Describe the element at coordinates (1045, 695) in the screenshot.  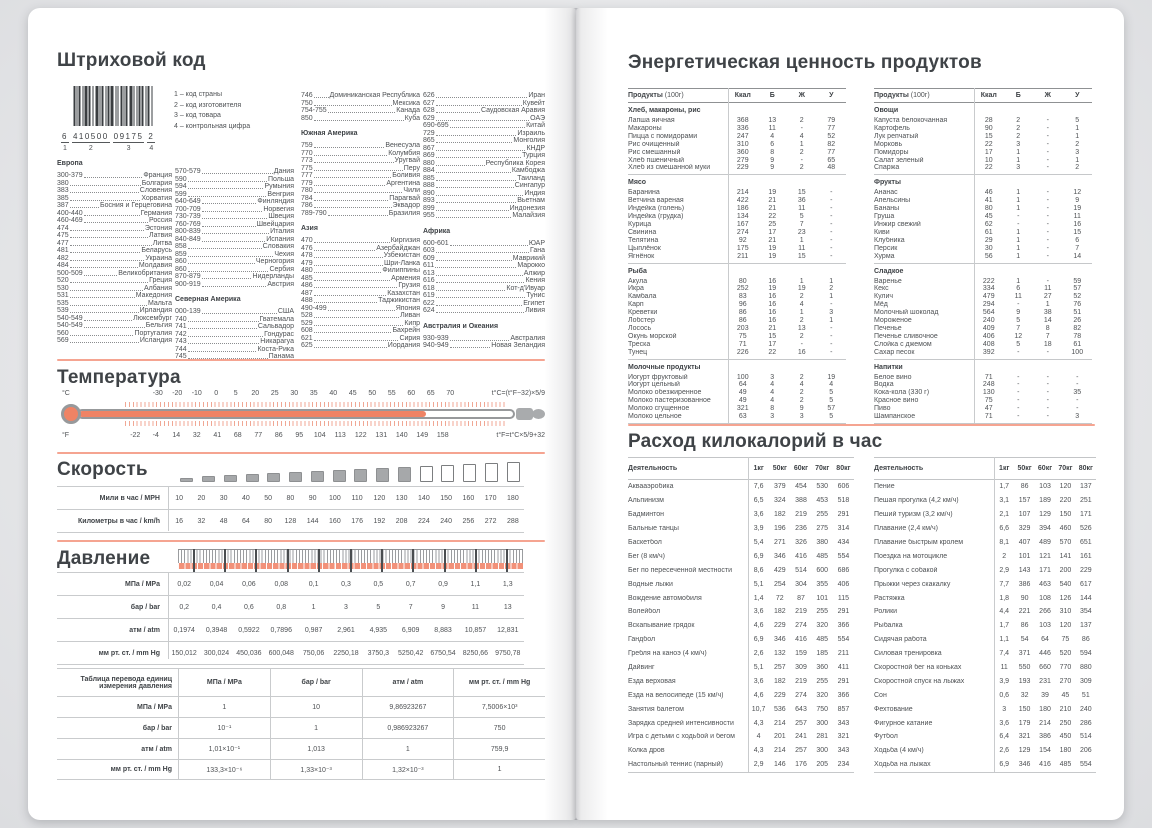
I see `value: 39` at that location.